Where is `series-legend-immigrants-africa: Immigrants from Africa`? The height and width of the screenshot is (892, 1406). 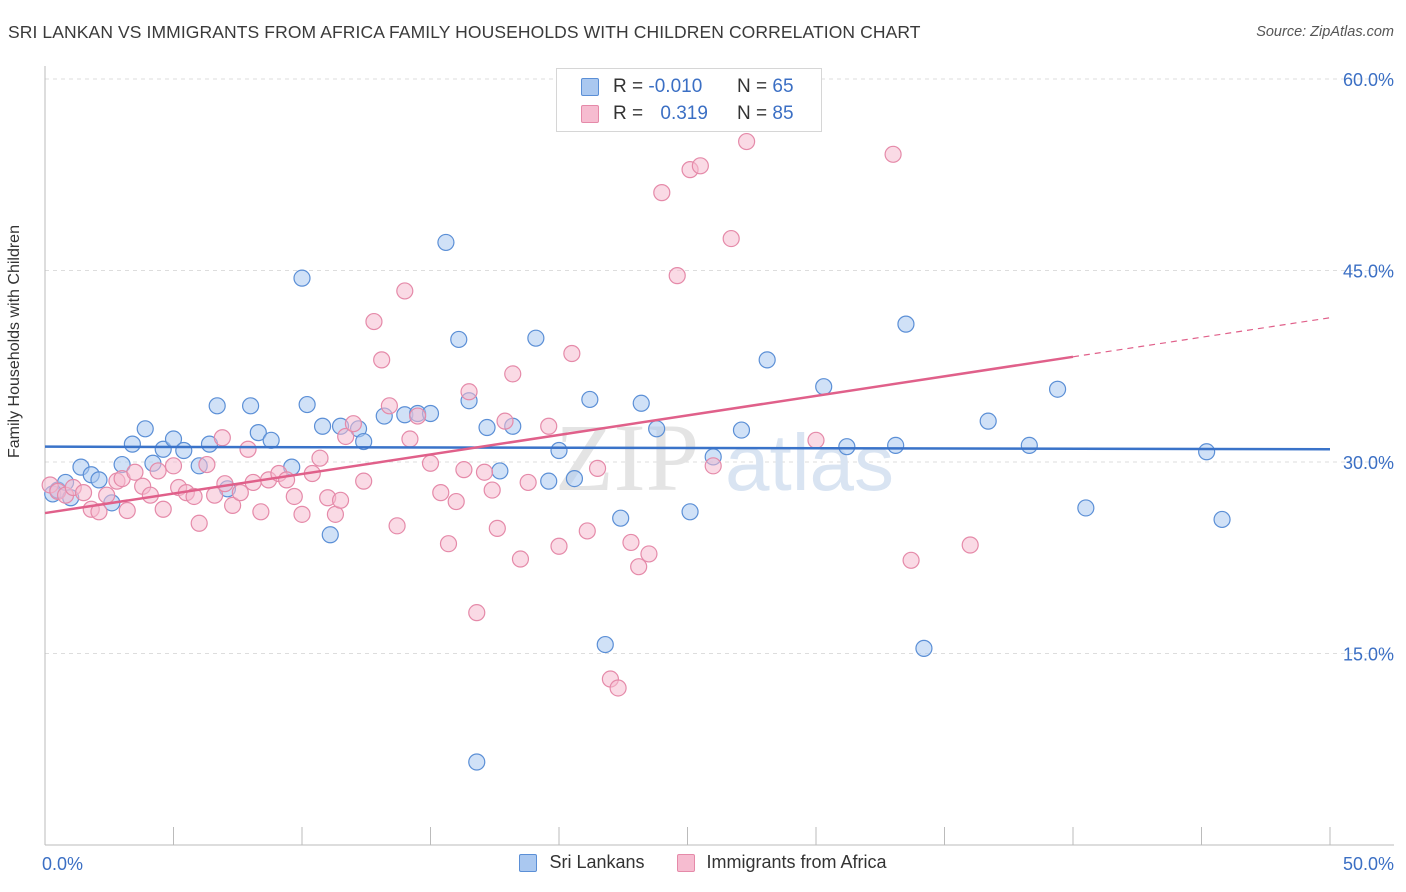
series-legend-immigrants-africa: Immigrants from Africa is located at coordinates (781, 862).